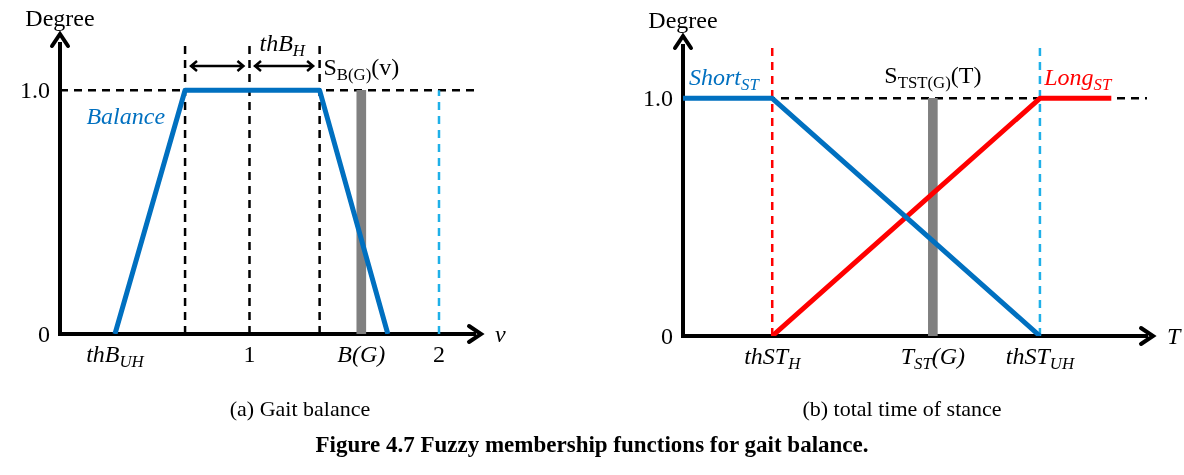  What do you see at coordinates (249, 354) in the screenshot?
I see `x-tick-label: 1` at bounding box center [249, 354].